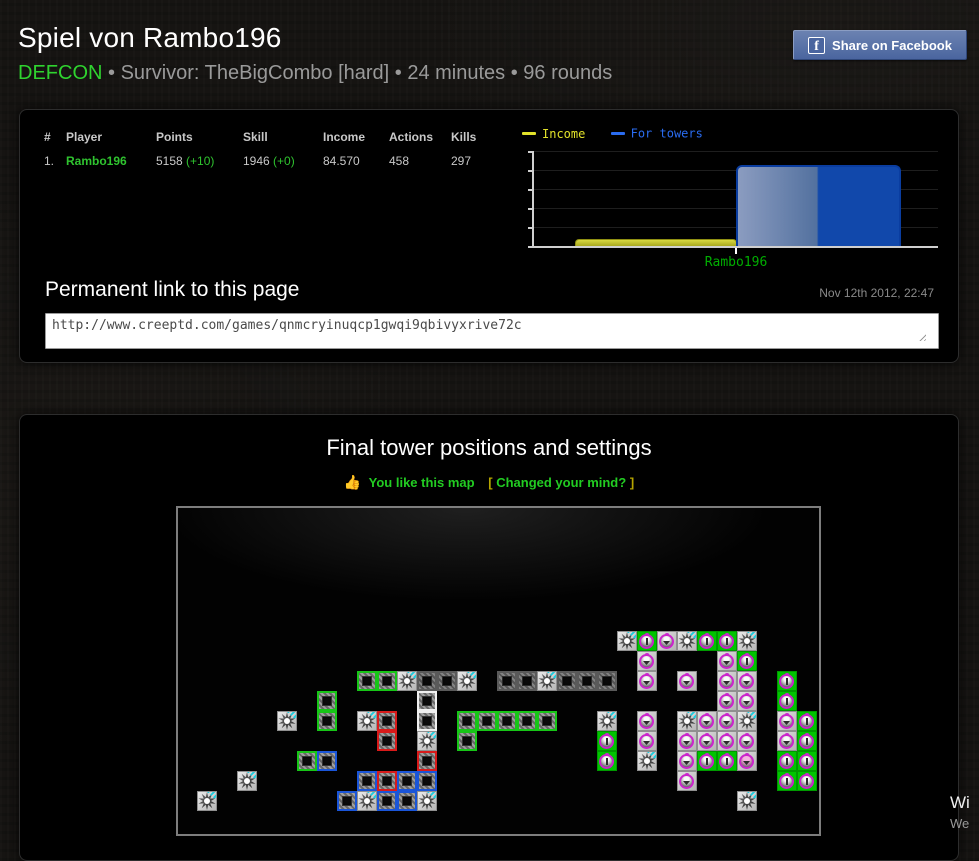 The image size is (979, 861). Describe the element at coordinates (747, 761) in the screenshot. I see `creep-tower-magenta-pink` at that location.